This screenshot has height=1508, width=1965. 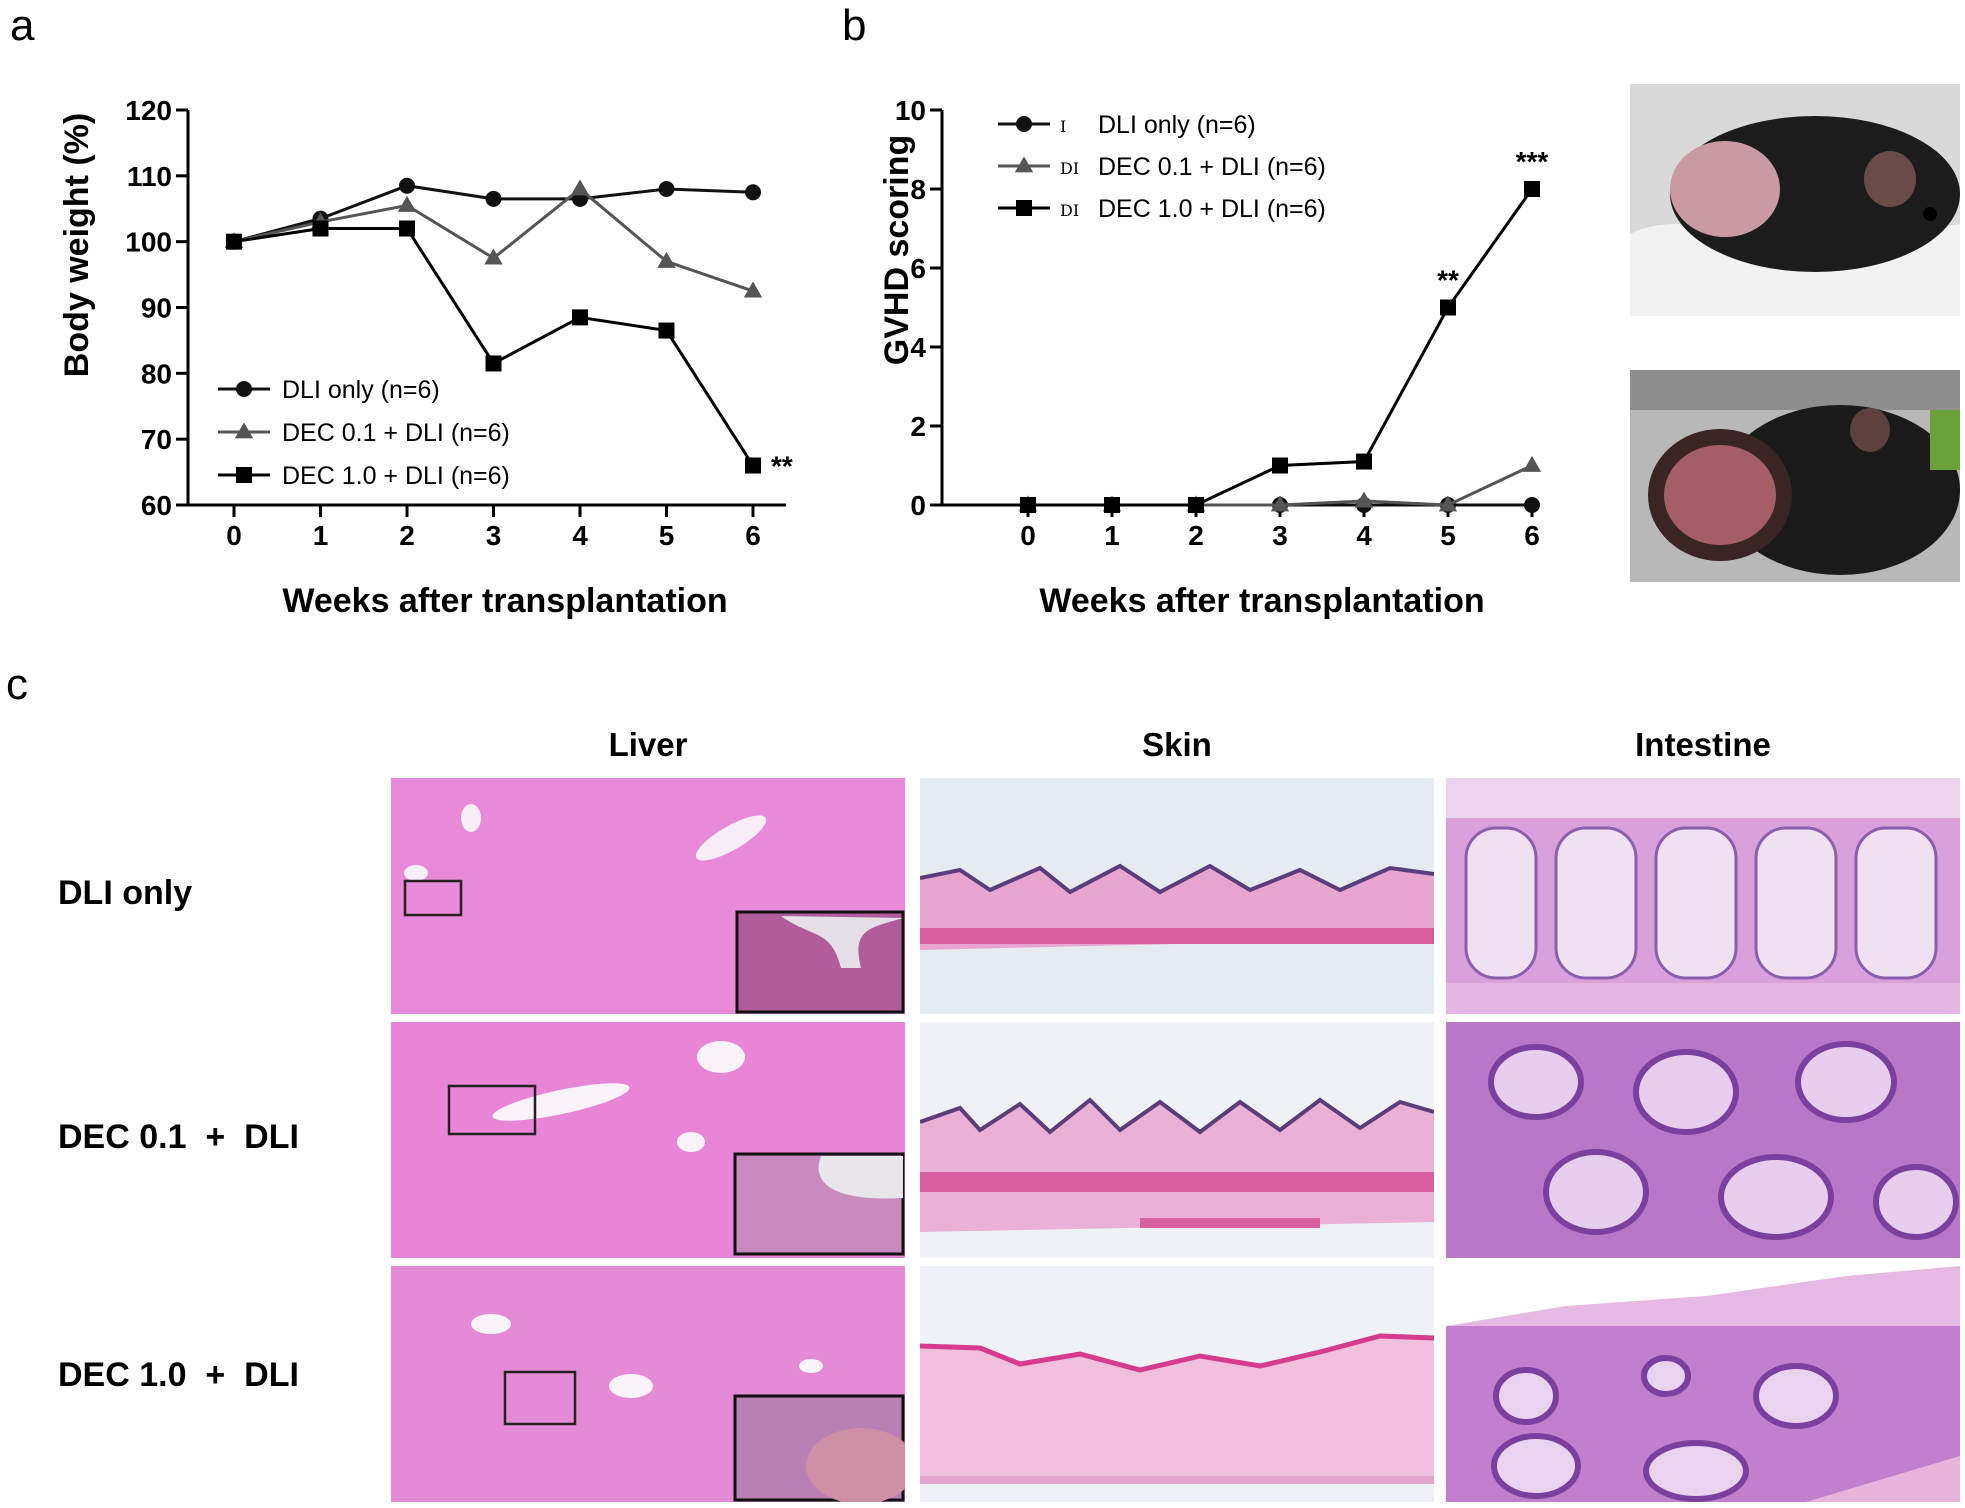 What do you see at coordinates (178, 1375) in the screenshot?
I see `row-head-dec10: DEC 1.0 + DLI` at bounding box center [178, 1375].